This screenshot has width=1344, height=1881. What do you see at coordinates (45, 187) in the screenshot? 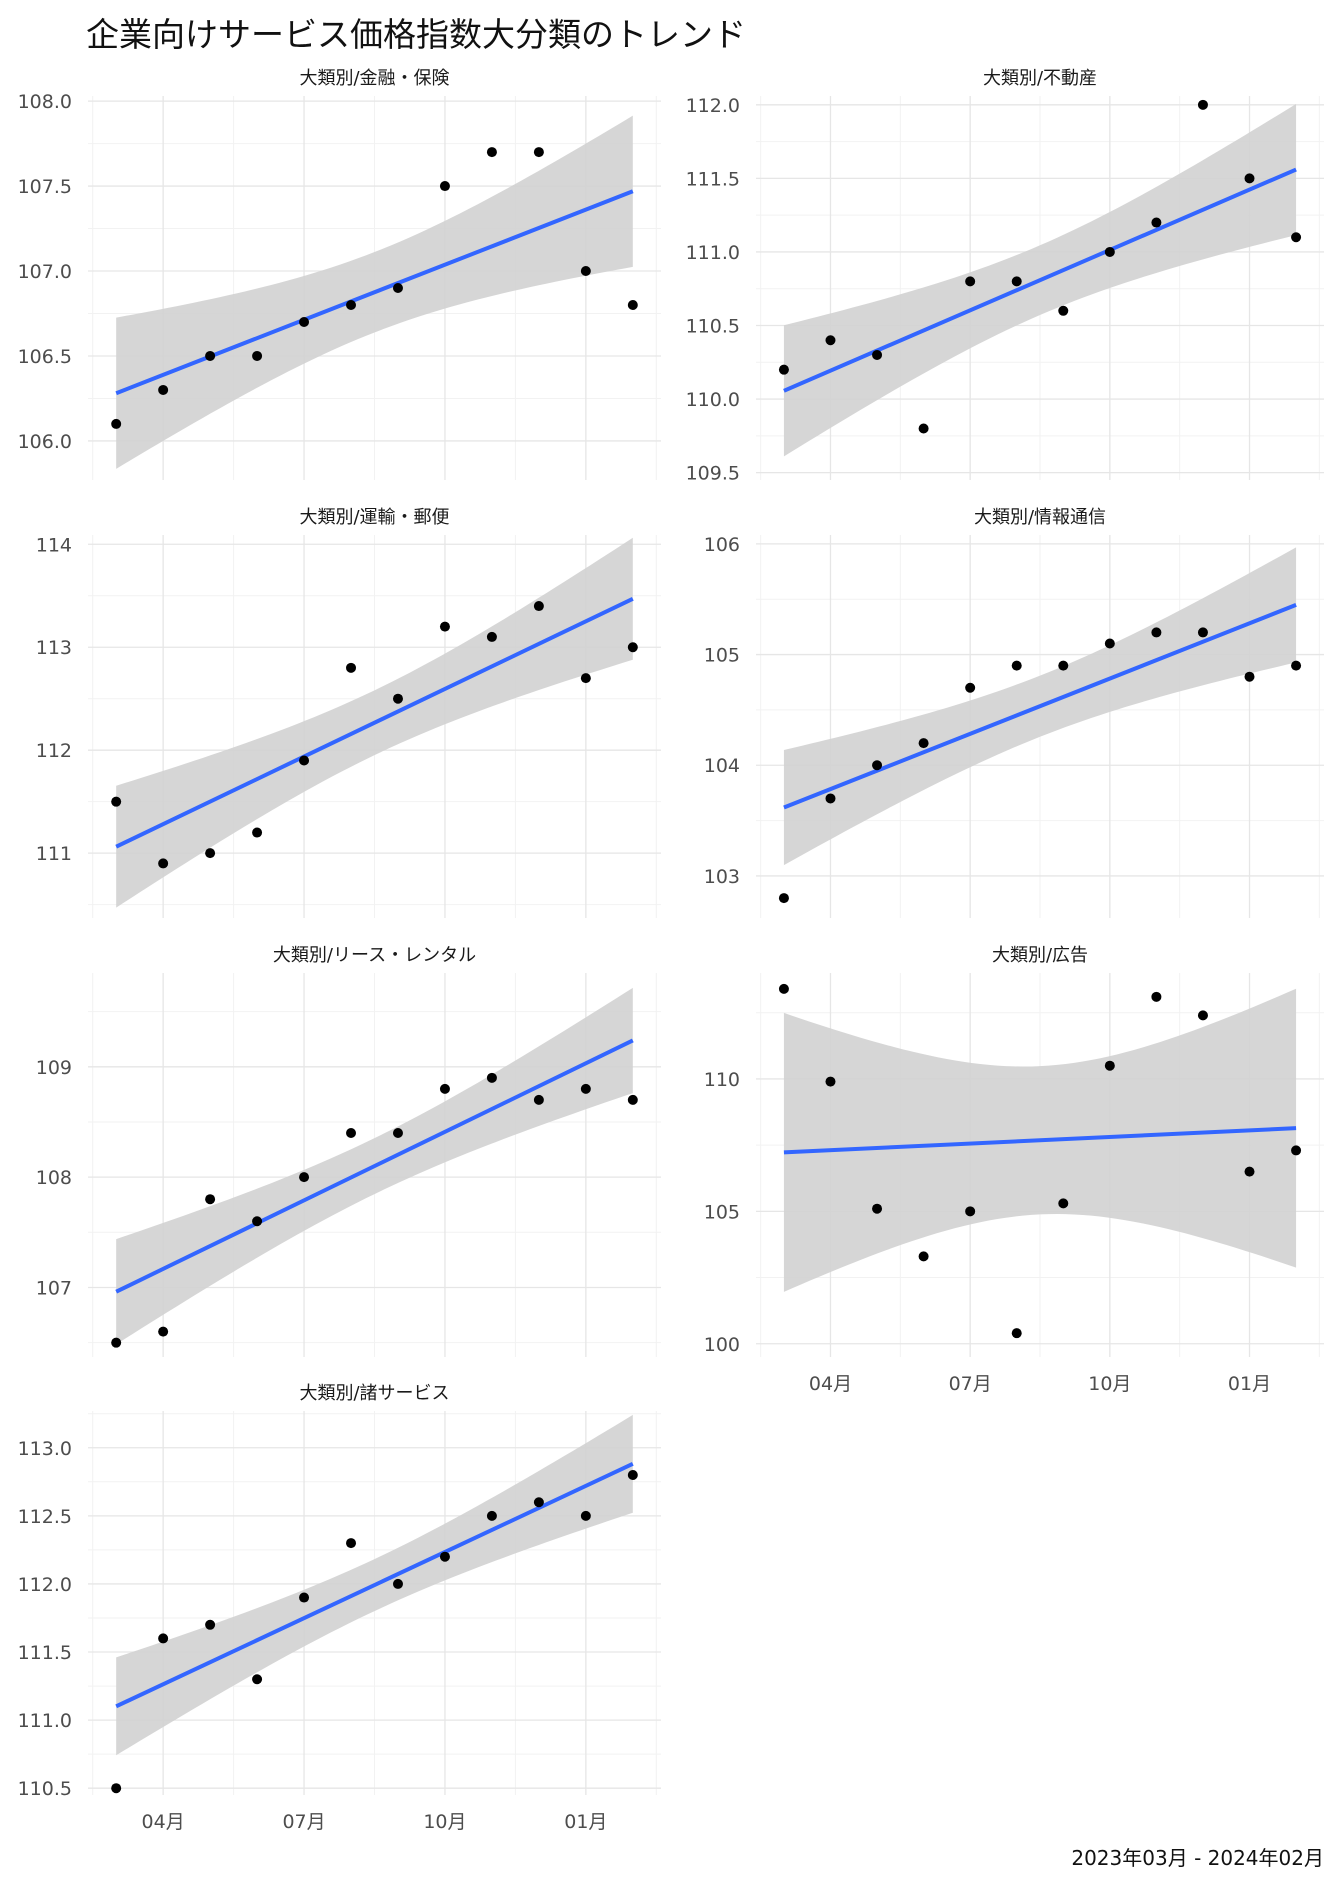
I see `y-tick-label: 107.5` at bounding box center [45, 187].